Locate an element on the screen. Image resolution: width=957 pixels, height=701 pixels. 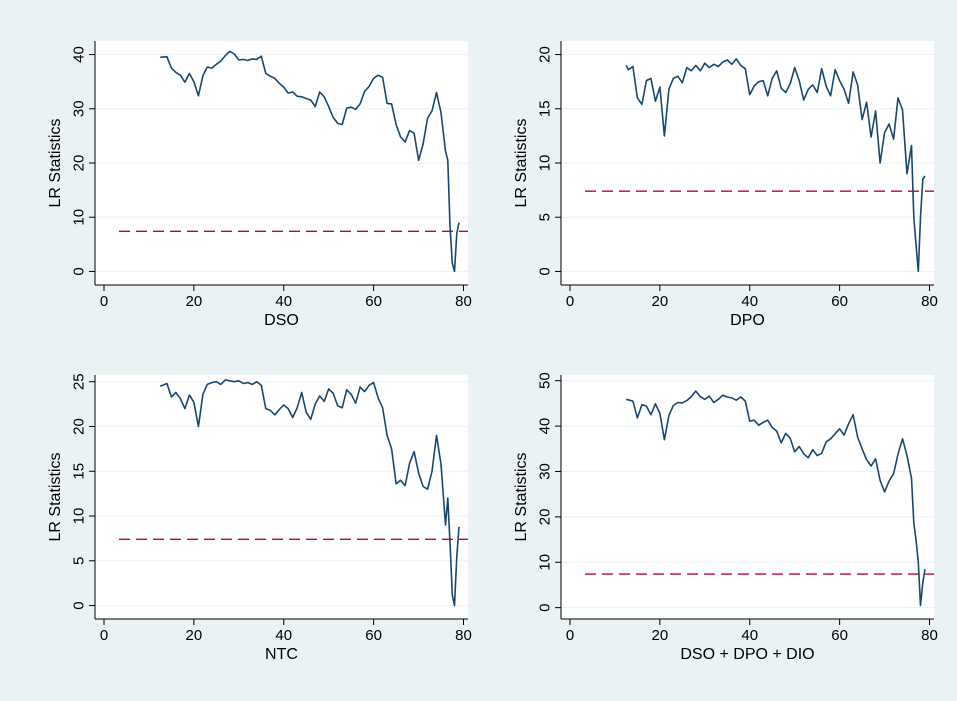
y-tick-label: 25 is located at coordinates (79, 381).